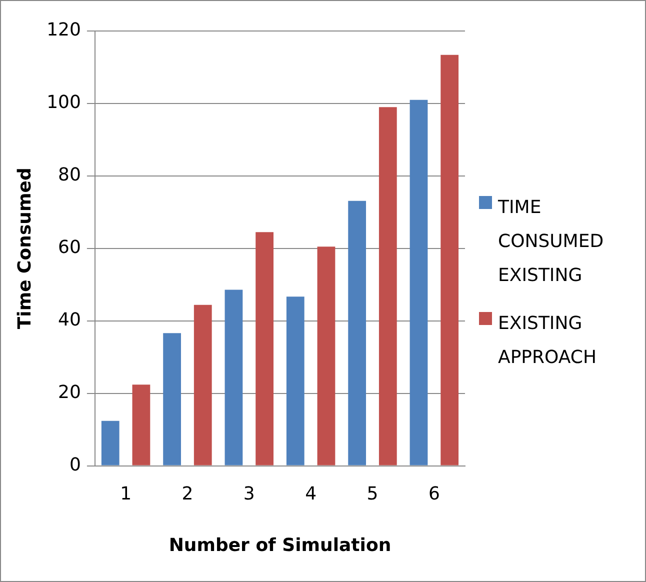  What do you see at coordinates (75, 465) in the screenshot?
I see `y-tick-label: 0` at bounding box center [75, 465].